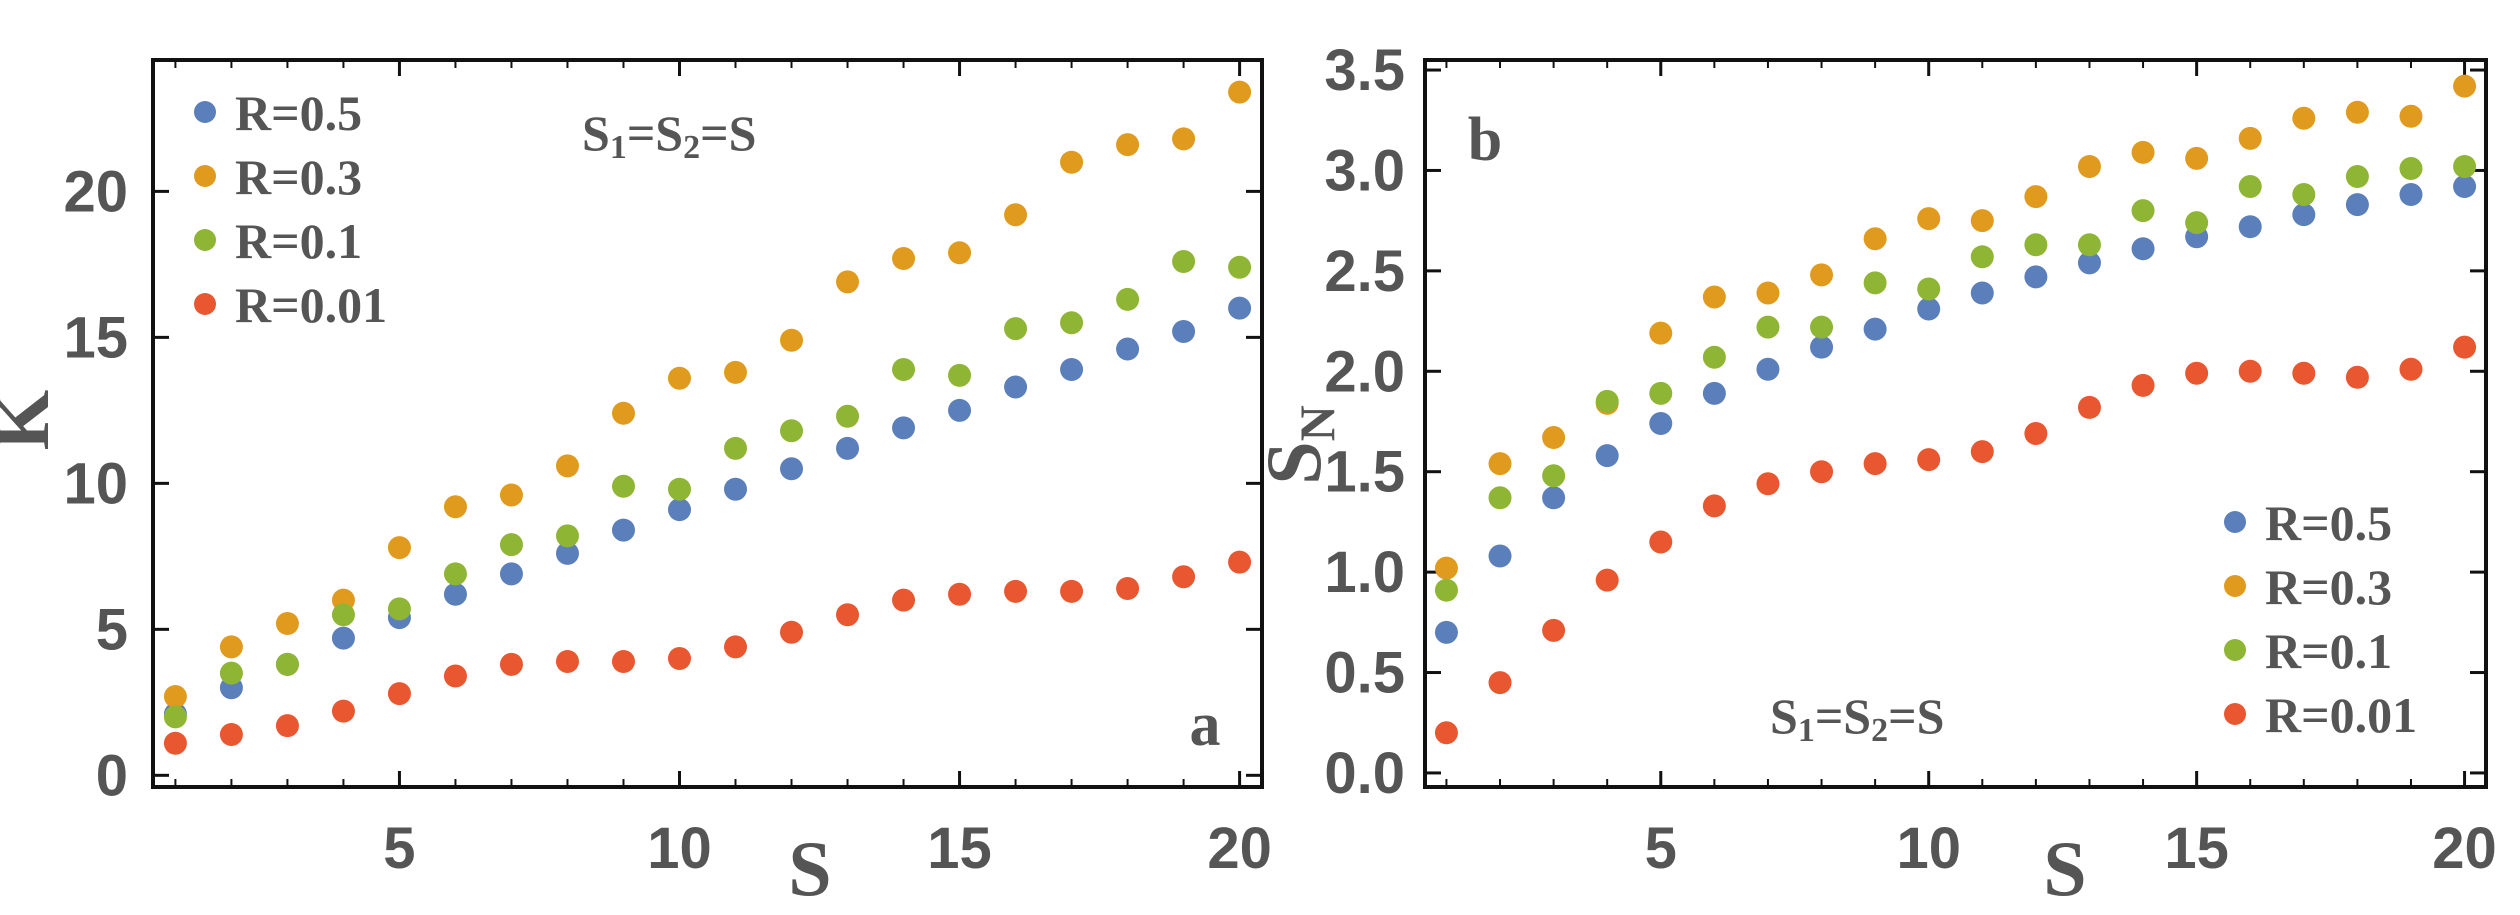  Describe the element at coordinates (809, 868) in the screenshot. I see `x-axis-label: S` at that location.